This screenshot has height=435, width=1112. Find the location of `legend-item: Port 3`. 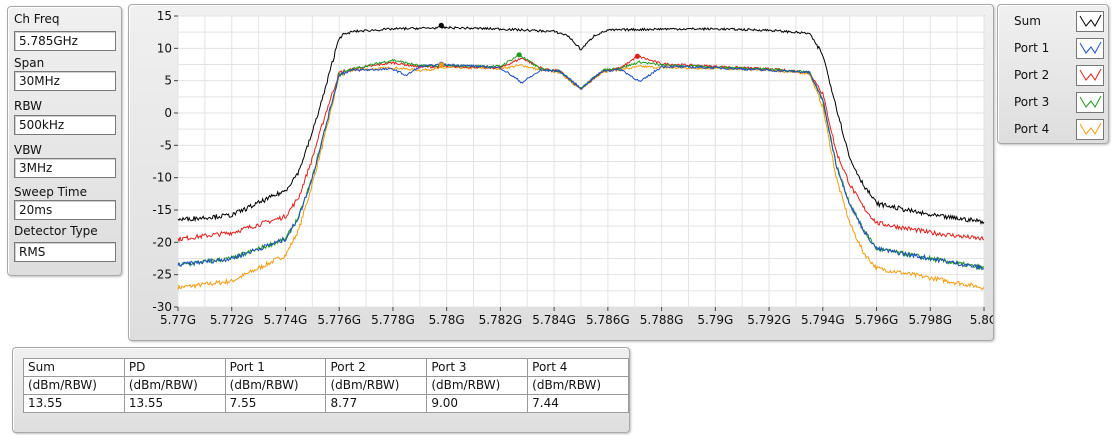

legend-item: Port 3 is located at coordinates (1053, 102).